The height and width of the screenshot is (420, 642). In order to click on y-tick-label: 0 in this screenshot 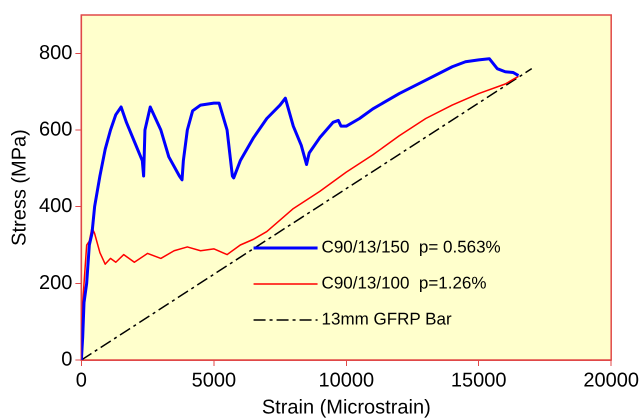, I will do `click(66, 359)`.